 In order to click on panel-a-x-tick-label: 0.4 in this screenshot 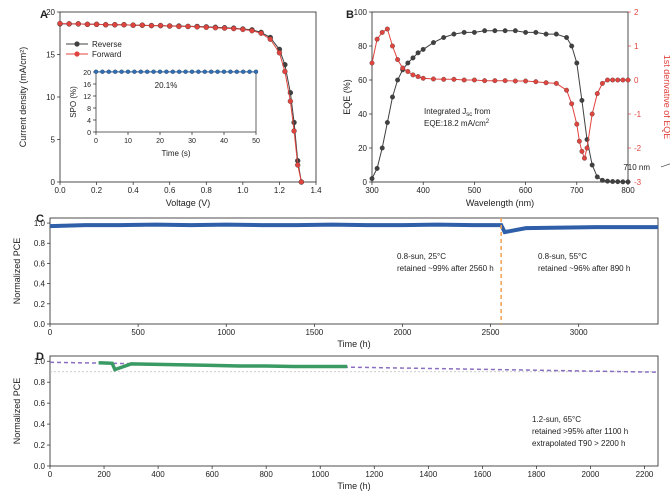, I will do `click(134, 190)`.